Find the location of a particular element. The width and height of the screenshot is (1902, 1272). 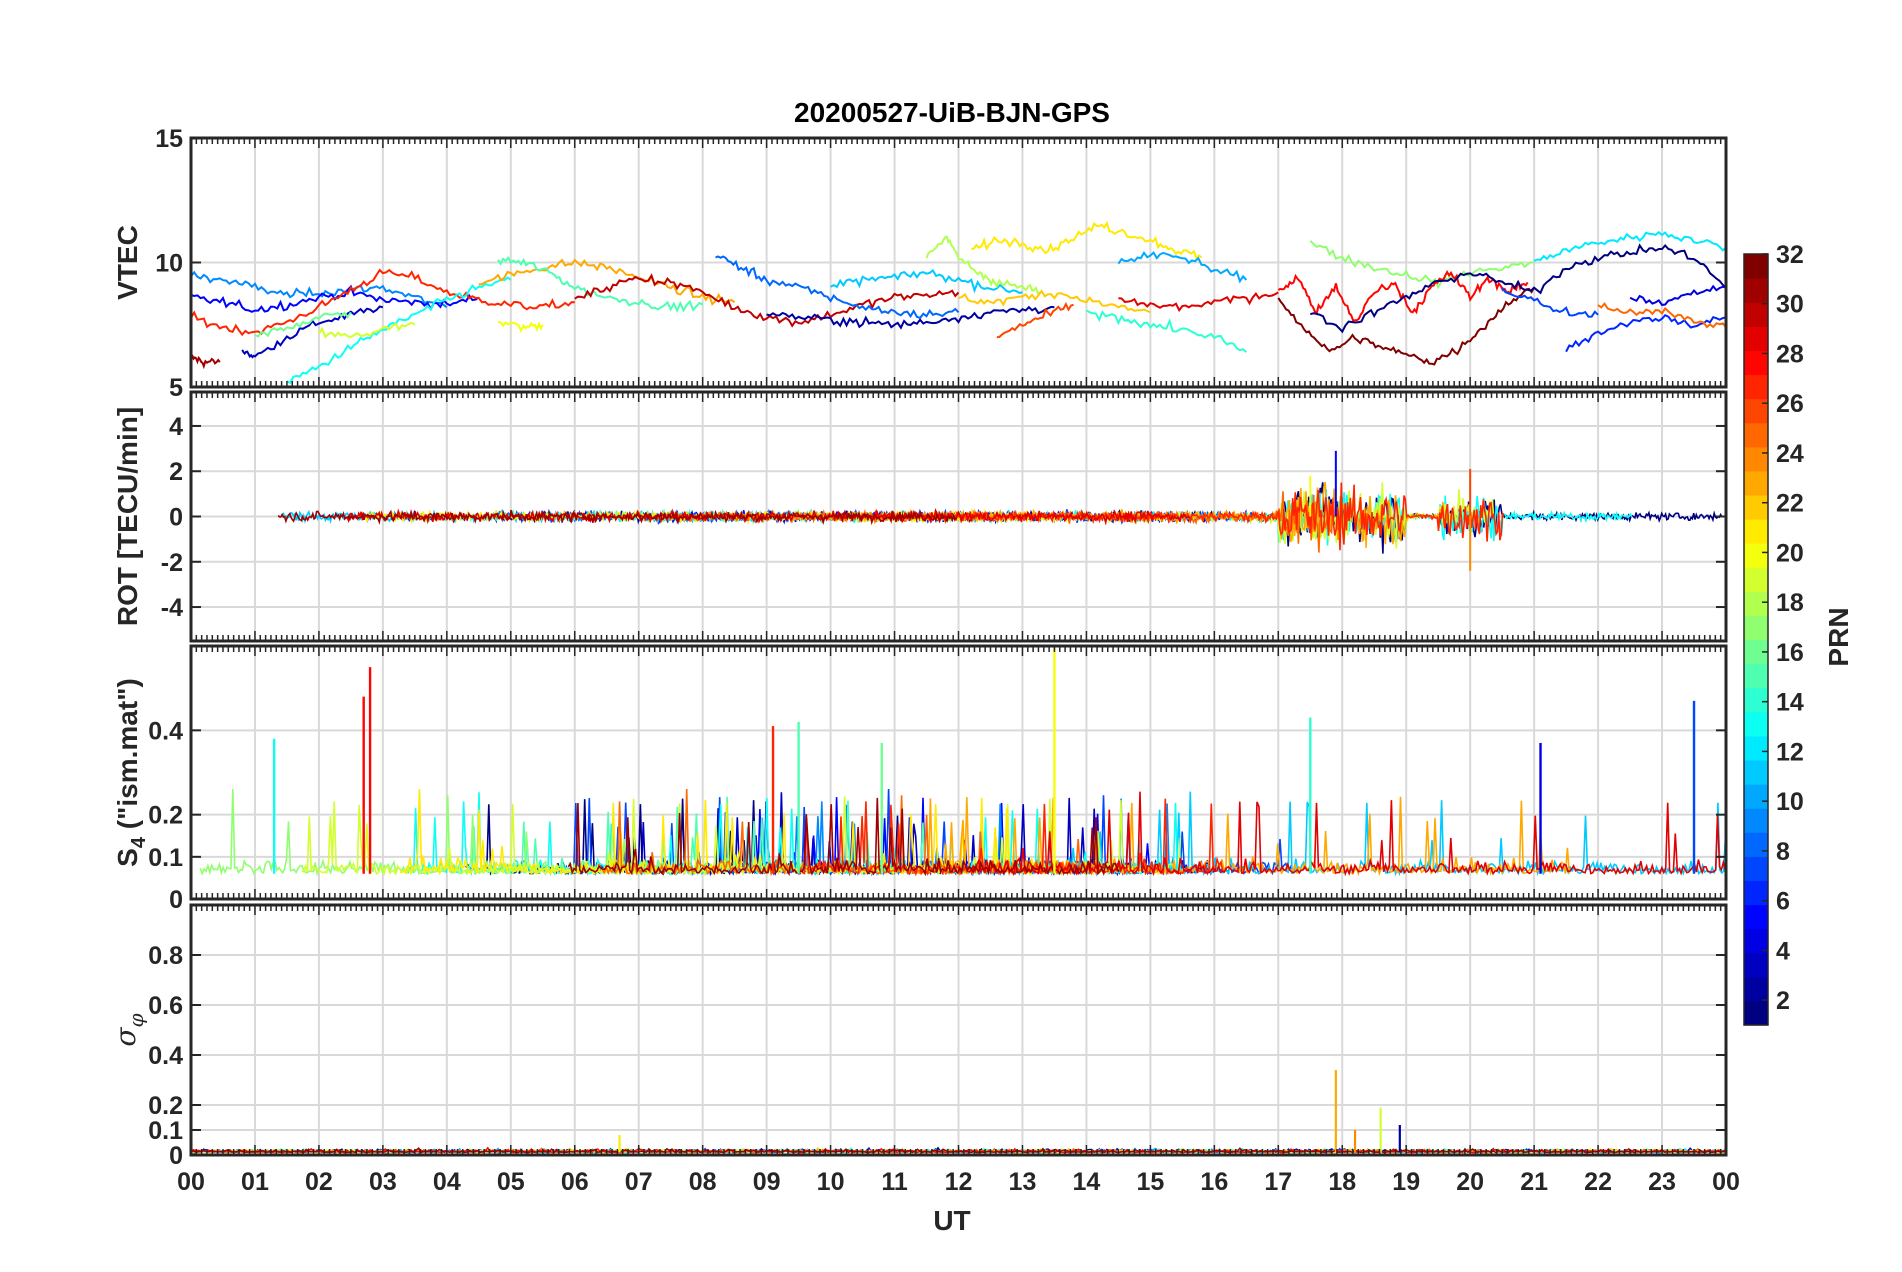

x-tick-label: 10 is located at coordinates (831, 1182).